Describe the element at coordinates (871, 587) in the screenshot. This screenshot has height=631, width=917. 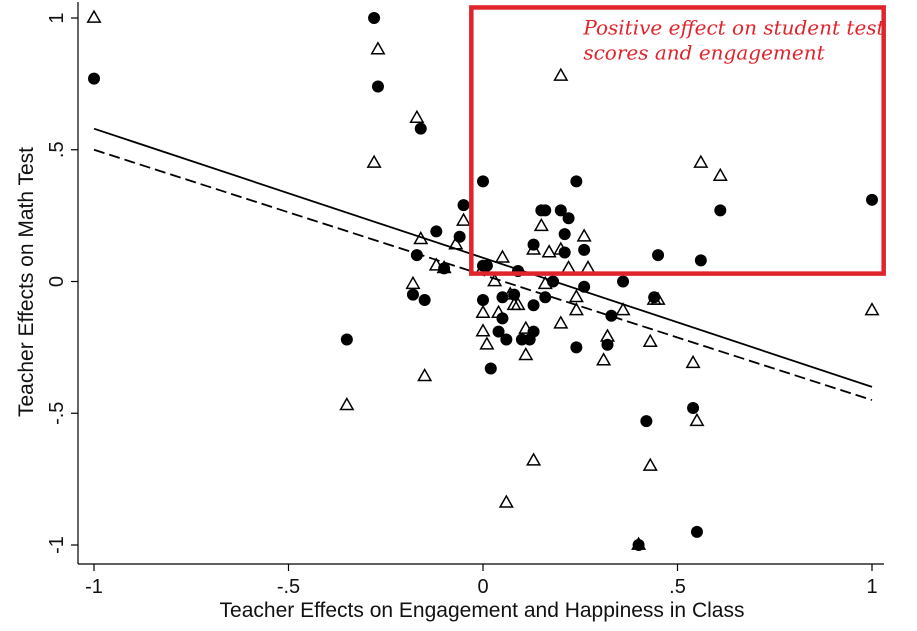
I see `x-tick-label: 1` at that location.